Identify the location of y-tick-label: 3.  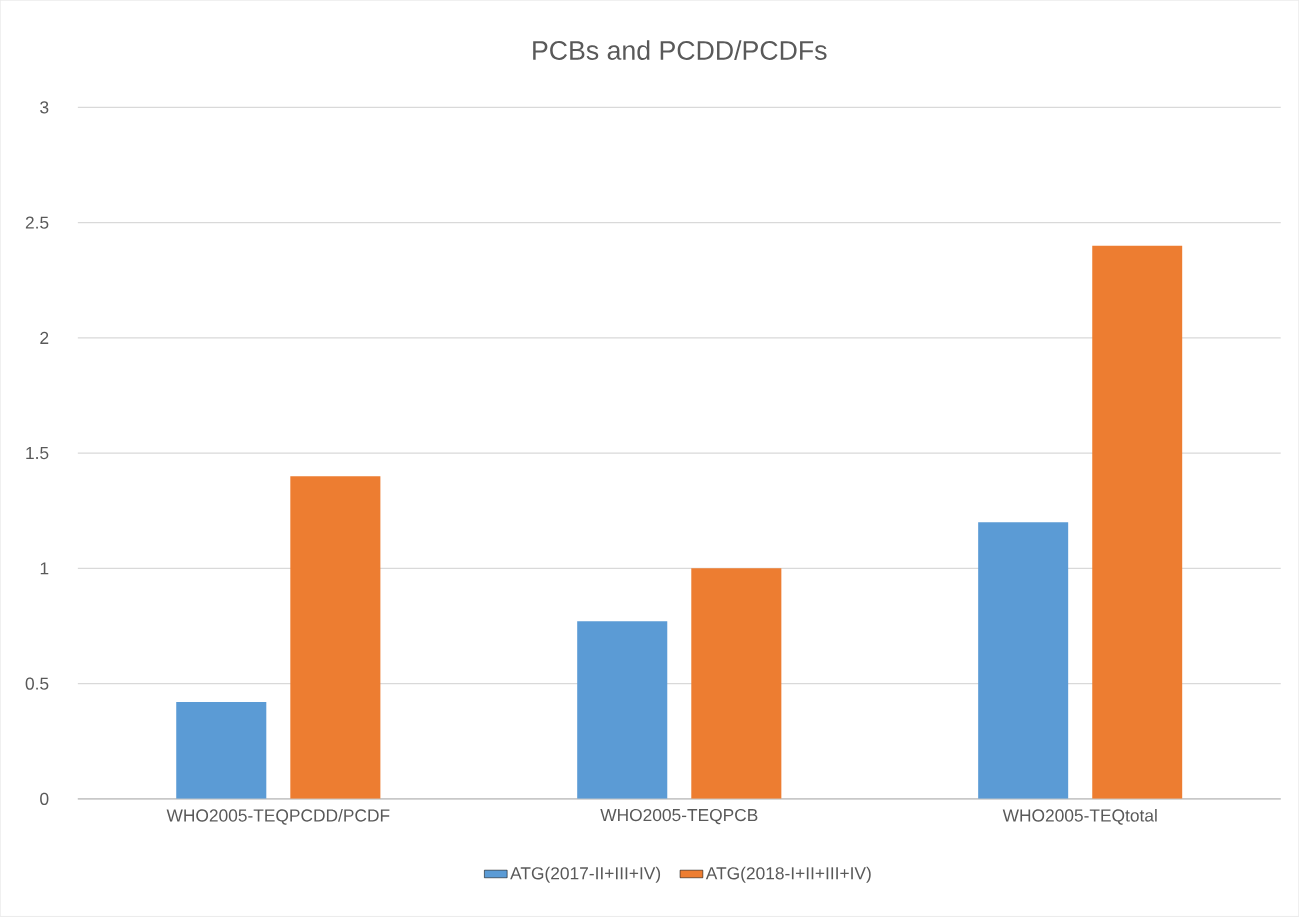
(44, 107).